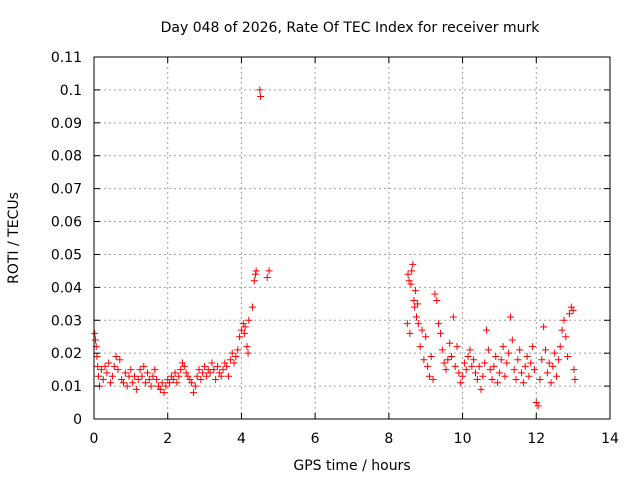  What do you see at coordinates (66, 58) in the screenshot?
I see `y-tick-label: 0.11` at bounding box center [66, 58].